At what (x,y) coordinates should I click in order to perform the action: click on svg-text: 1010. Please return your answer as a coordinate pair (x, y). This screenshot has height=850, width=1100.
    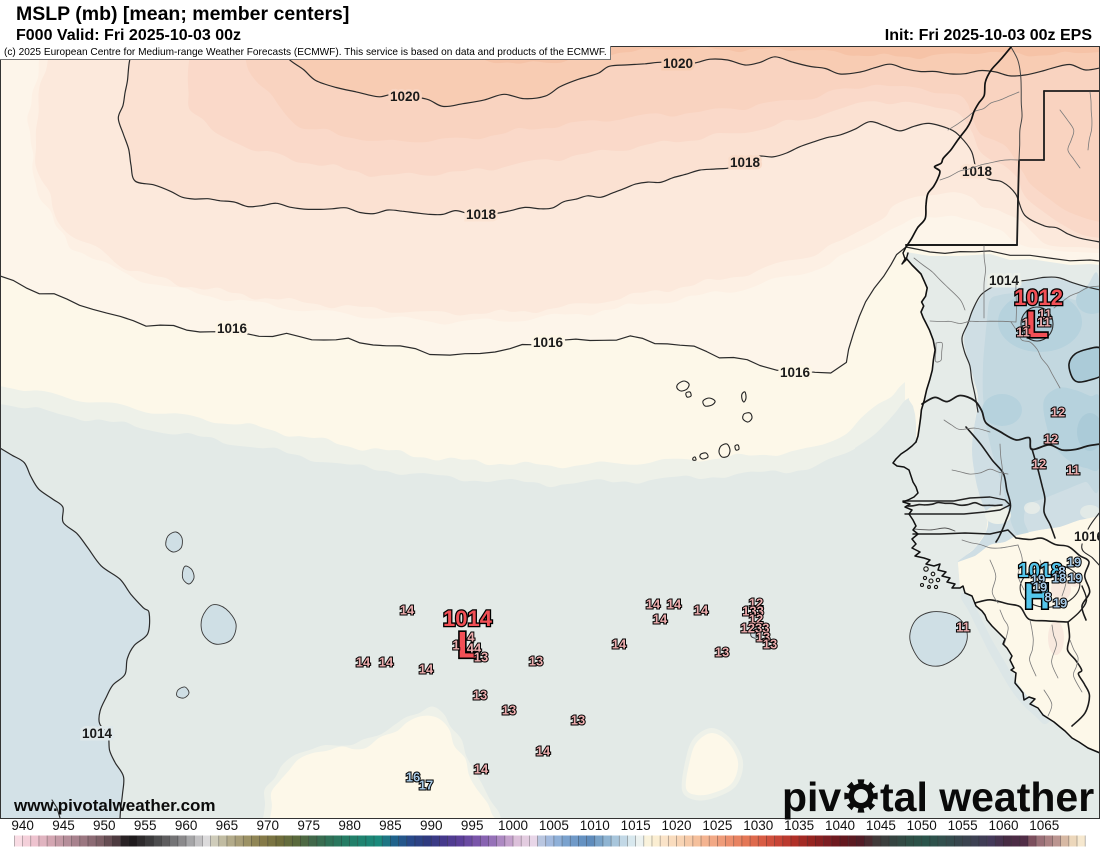
    Looking at the image, I should click on (595, 825).